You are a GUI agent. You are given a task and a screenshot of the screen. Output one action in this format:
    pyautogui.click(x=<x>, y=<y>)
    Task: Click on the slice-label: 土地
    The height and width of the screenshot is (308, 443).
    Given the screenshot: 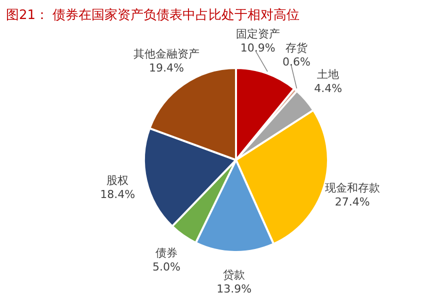 What is the action you would take?
    pyautogui.click(x=328, y=74)
    